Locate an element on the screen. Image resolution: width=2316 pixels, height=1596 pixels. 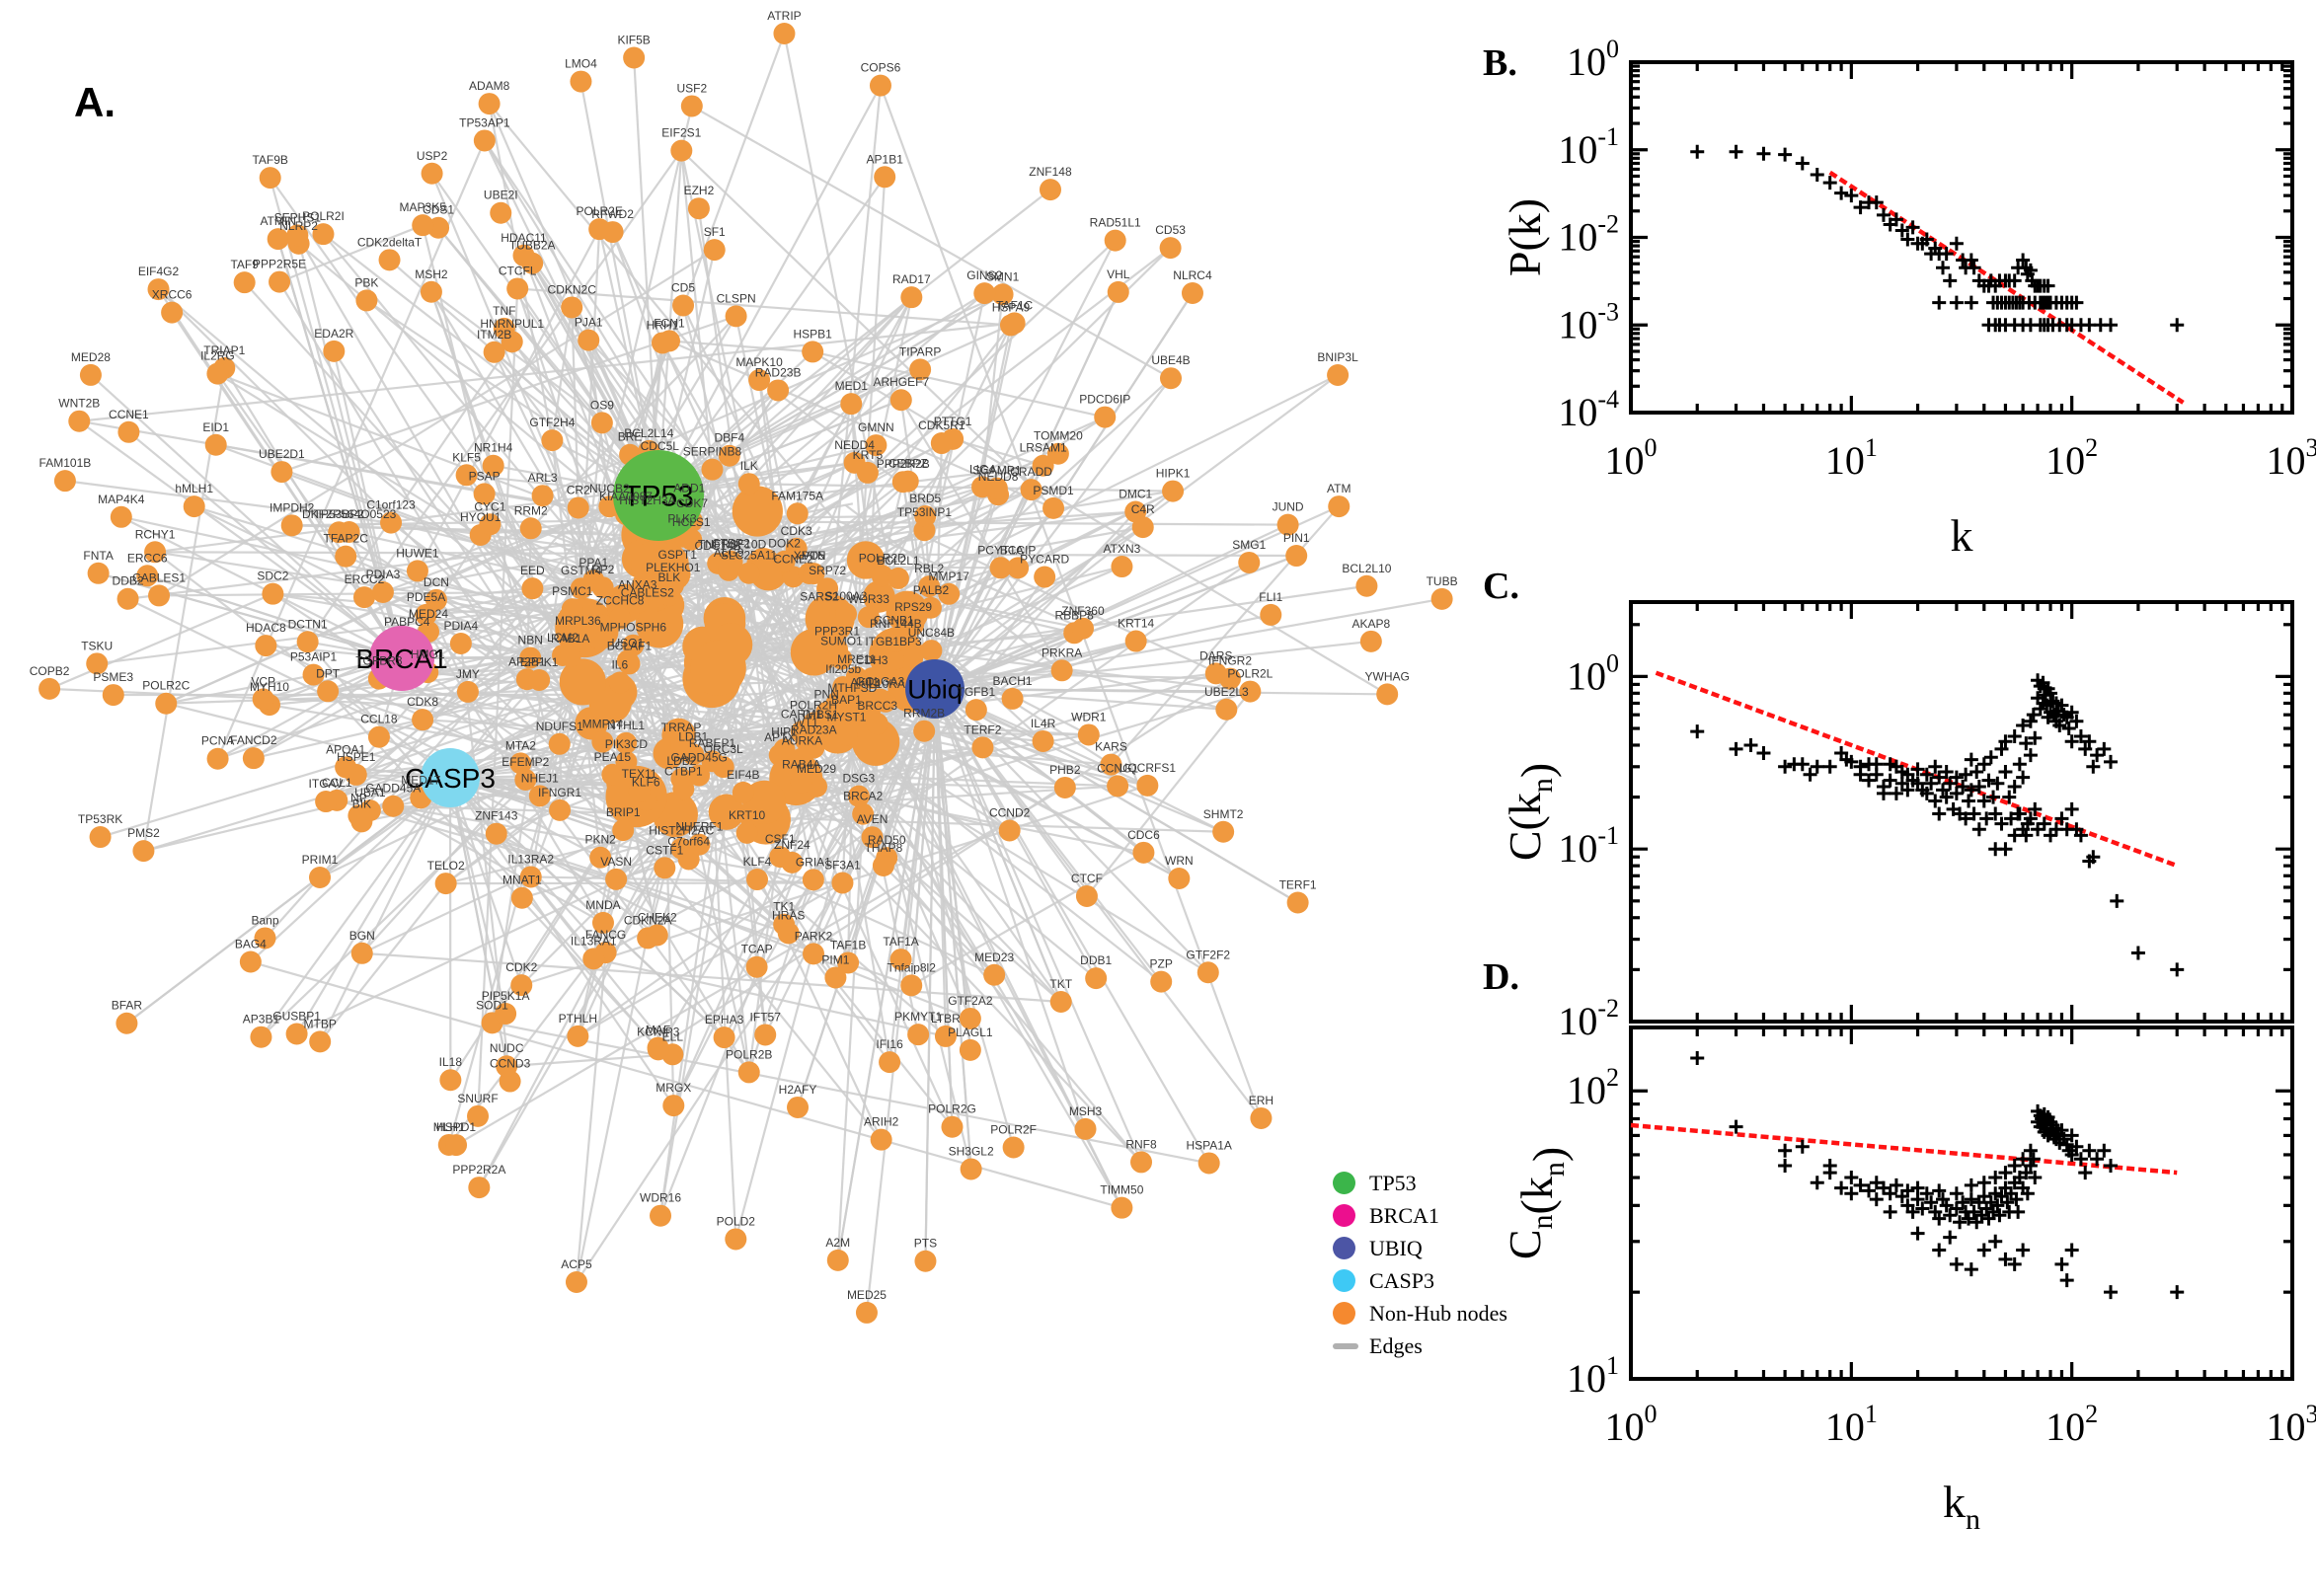
legend-item-casp3: CASP3 is located at coordinates (1420, 1280).